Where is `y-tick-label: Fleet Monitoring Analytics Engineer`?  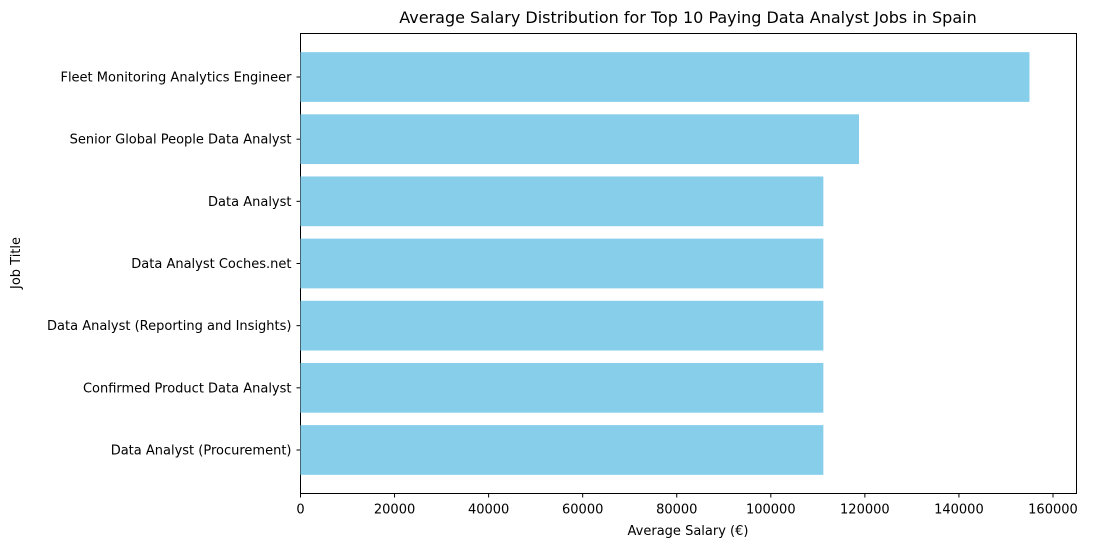
y-tick-label: Fleet Monitoring Analytics Engineer is located at coordinates (176, 78).